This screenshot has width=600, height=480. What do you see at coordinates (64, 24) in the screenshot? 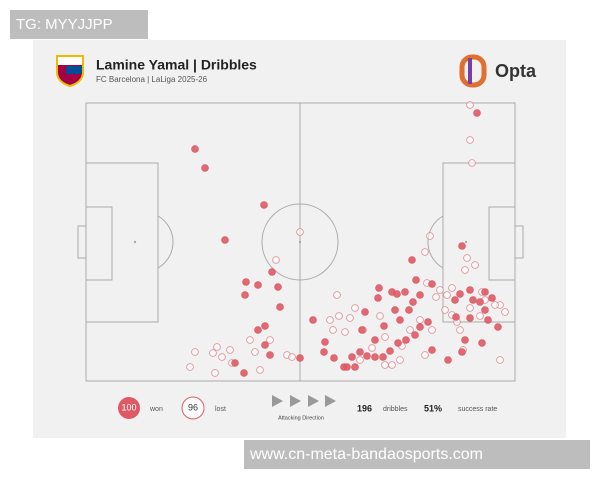
I see `watermark-top: TG: MYYJJPP` at bounding box center [64, 24].